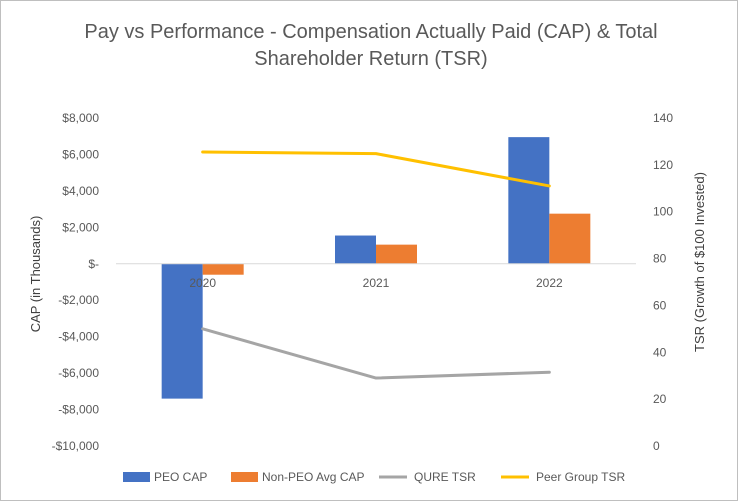 The image size is (740, 504). What do you see at coordinates (376, 283) in the screenshot?
I see `x-axis-category-label: 2021` at bounding box center [376, 283].